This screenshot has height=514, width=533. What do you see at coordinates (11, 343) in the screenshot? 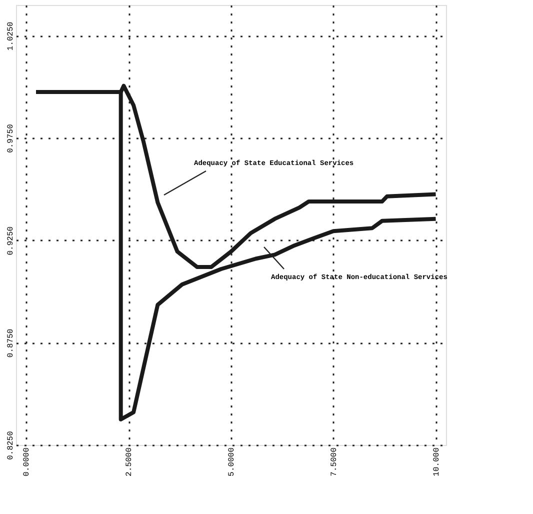
I see `y-tick-label: 0.8750` at bounding box center [11, 343].